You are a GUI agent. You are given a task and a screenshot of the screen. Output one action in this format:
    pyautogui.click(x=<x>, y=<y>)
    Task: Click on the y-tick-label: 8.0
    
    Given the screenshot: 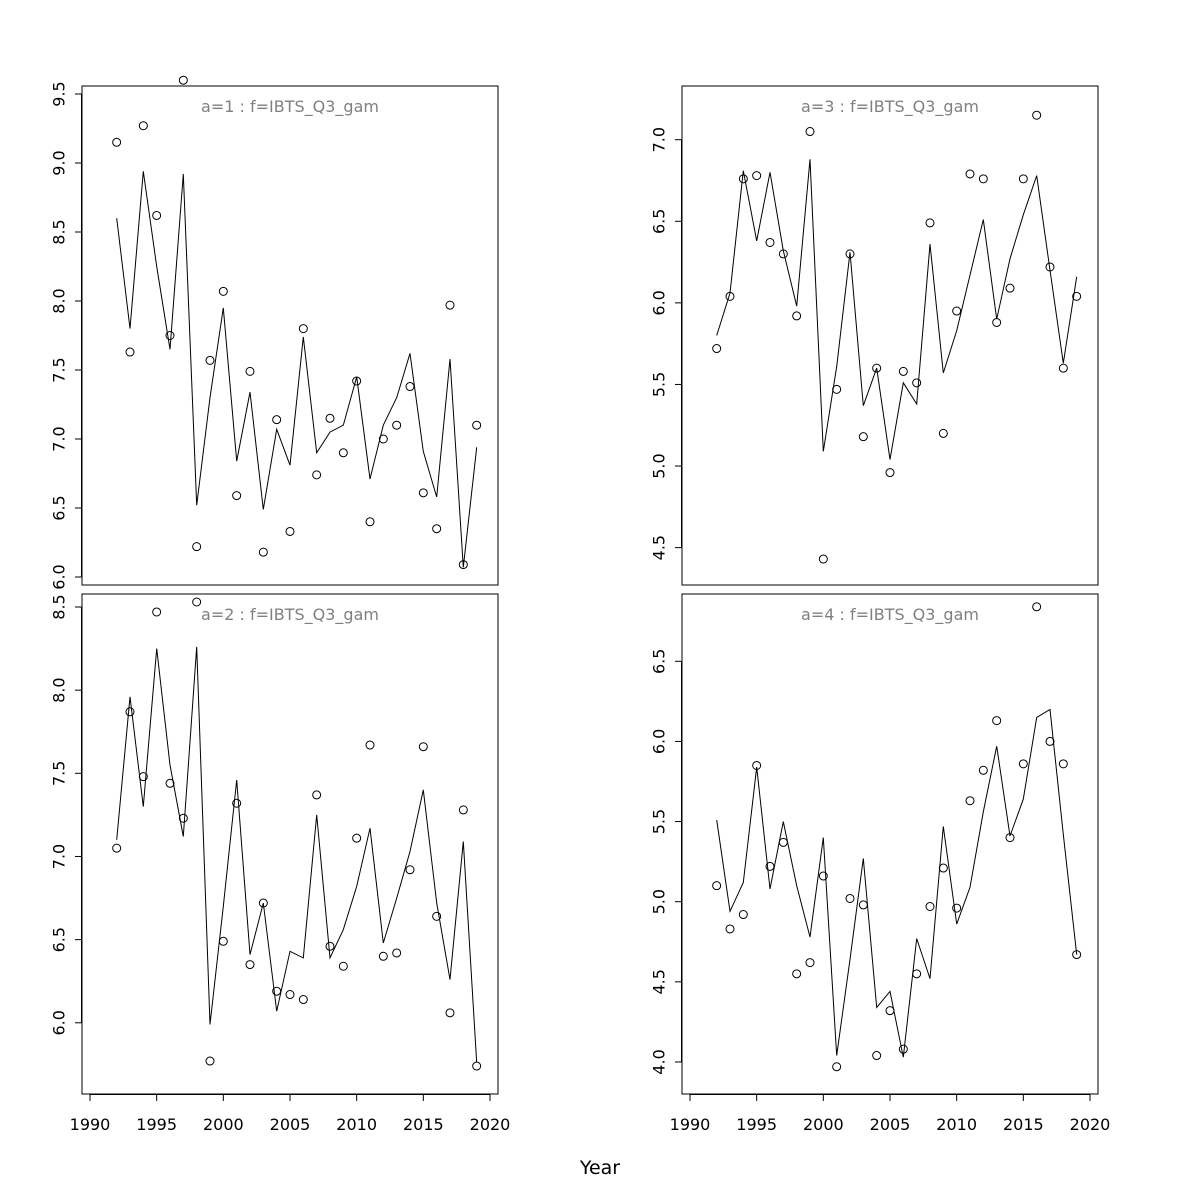 What is the action you would take?
    pyautogui.click(x=59, y=300)
    